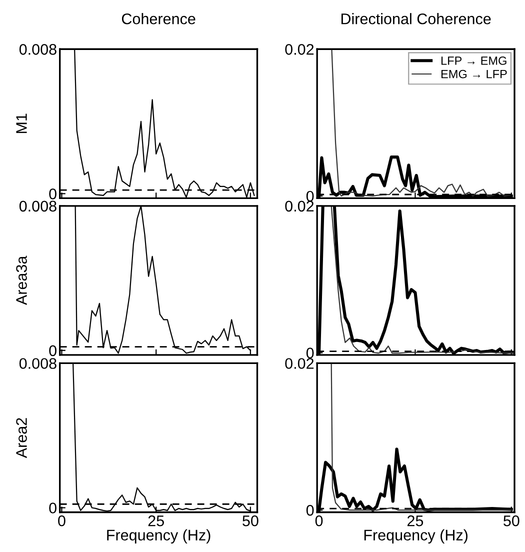  I want to click on y-axis-title: M1, so click(21, 124).